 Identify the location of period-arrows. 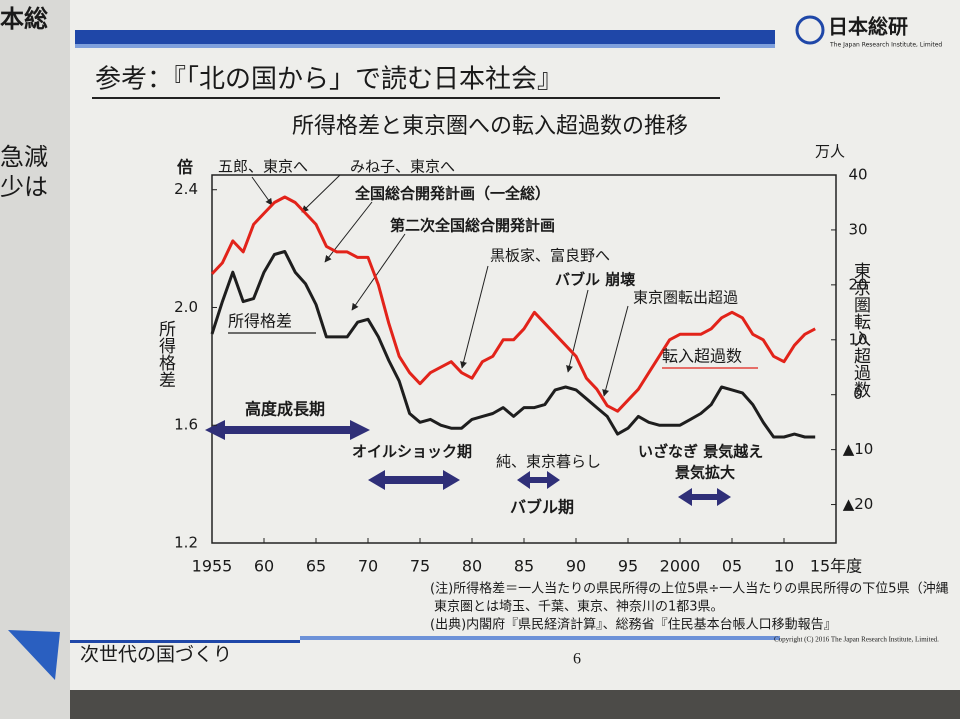
(468, 463).